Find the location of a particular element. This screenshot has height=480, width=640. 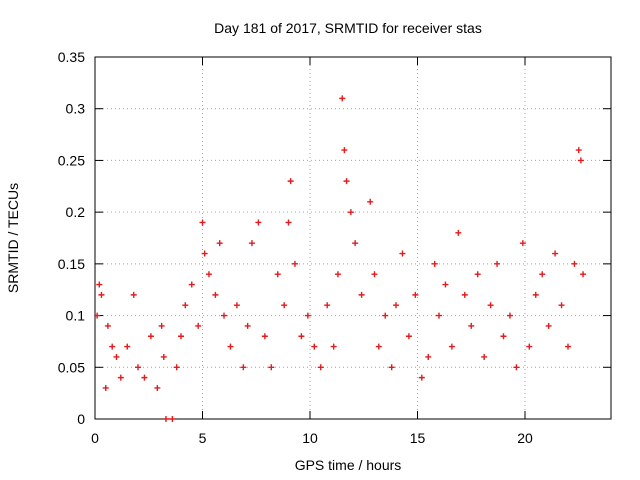

y-tick-label: 0.35 is located at coordinates (71, 57).